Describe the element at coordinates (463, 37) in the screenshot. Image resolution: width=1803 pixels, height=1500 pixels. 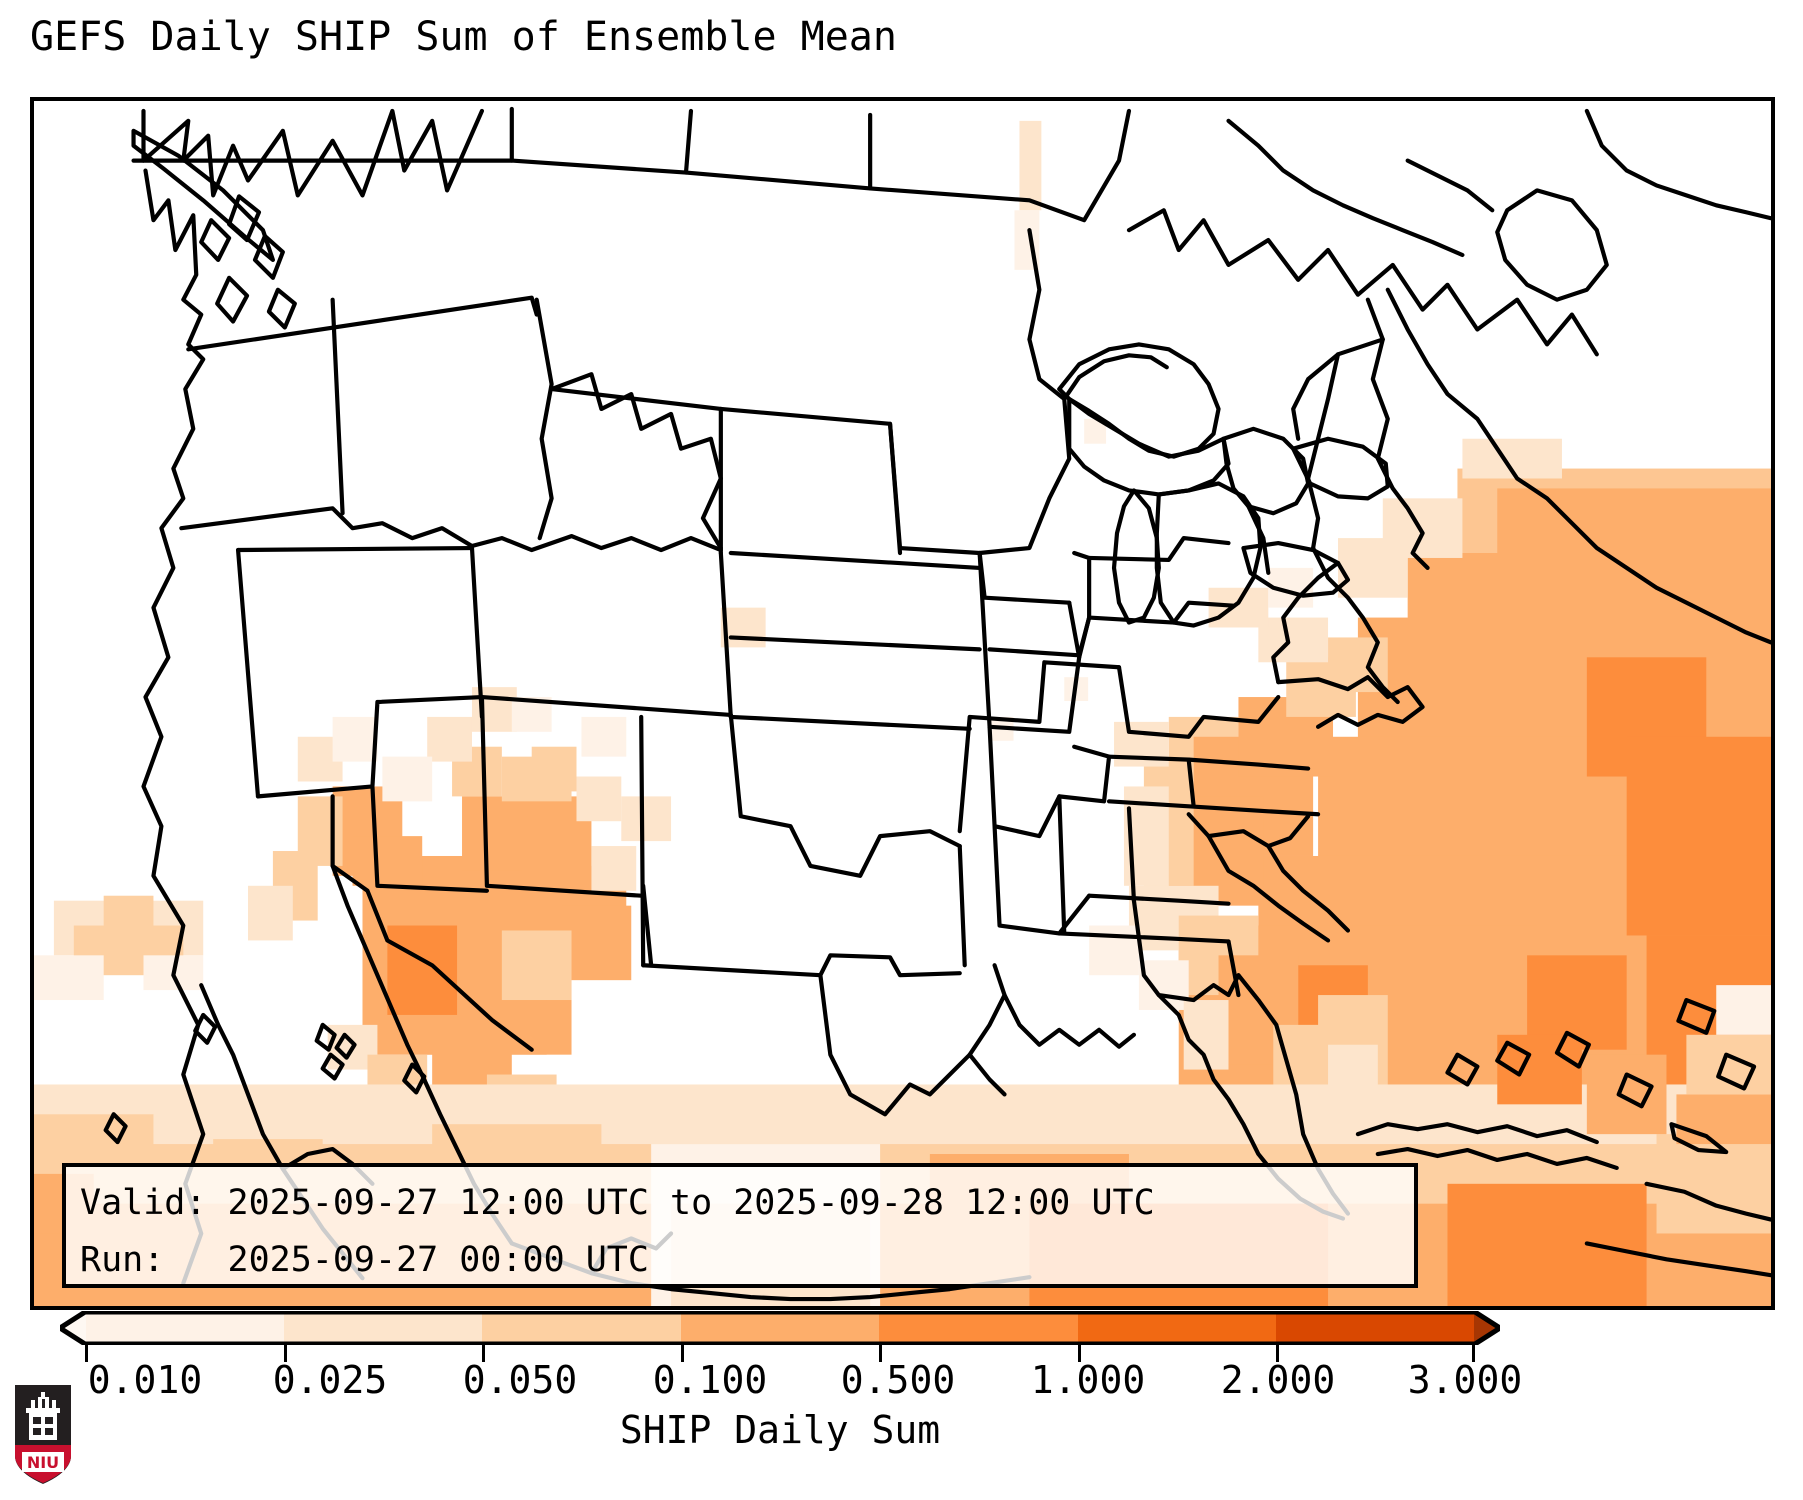
I see `page-title: GEFS Daily SHIP Sum of Ensemble Mean` at that location.